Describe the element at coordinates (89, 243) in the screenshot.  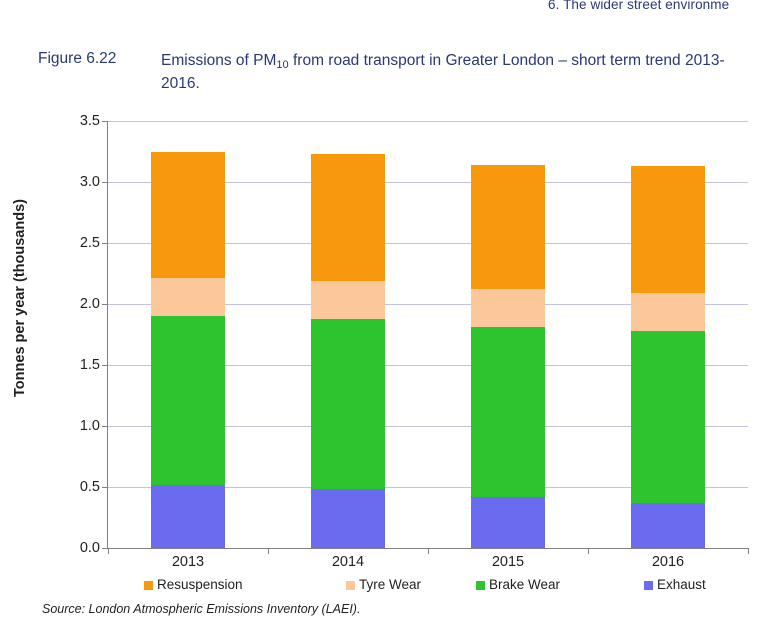
I see `y-axis-tick-label: 2.5` at that location.